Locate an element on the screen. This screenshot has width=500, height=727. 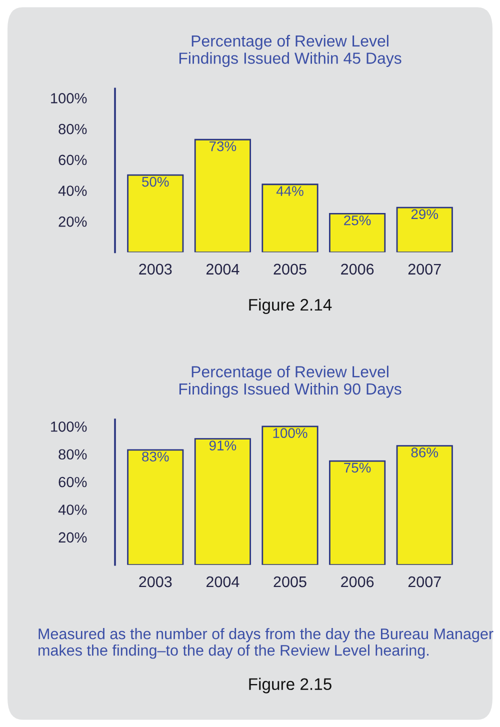
data-label: 86% is located at coordinates (424, 453).